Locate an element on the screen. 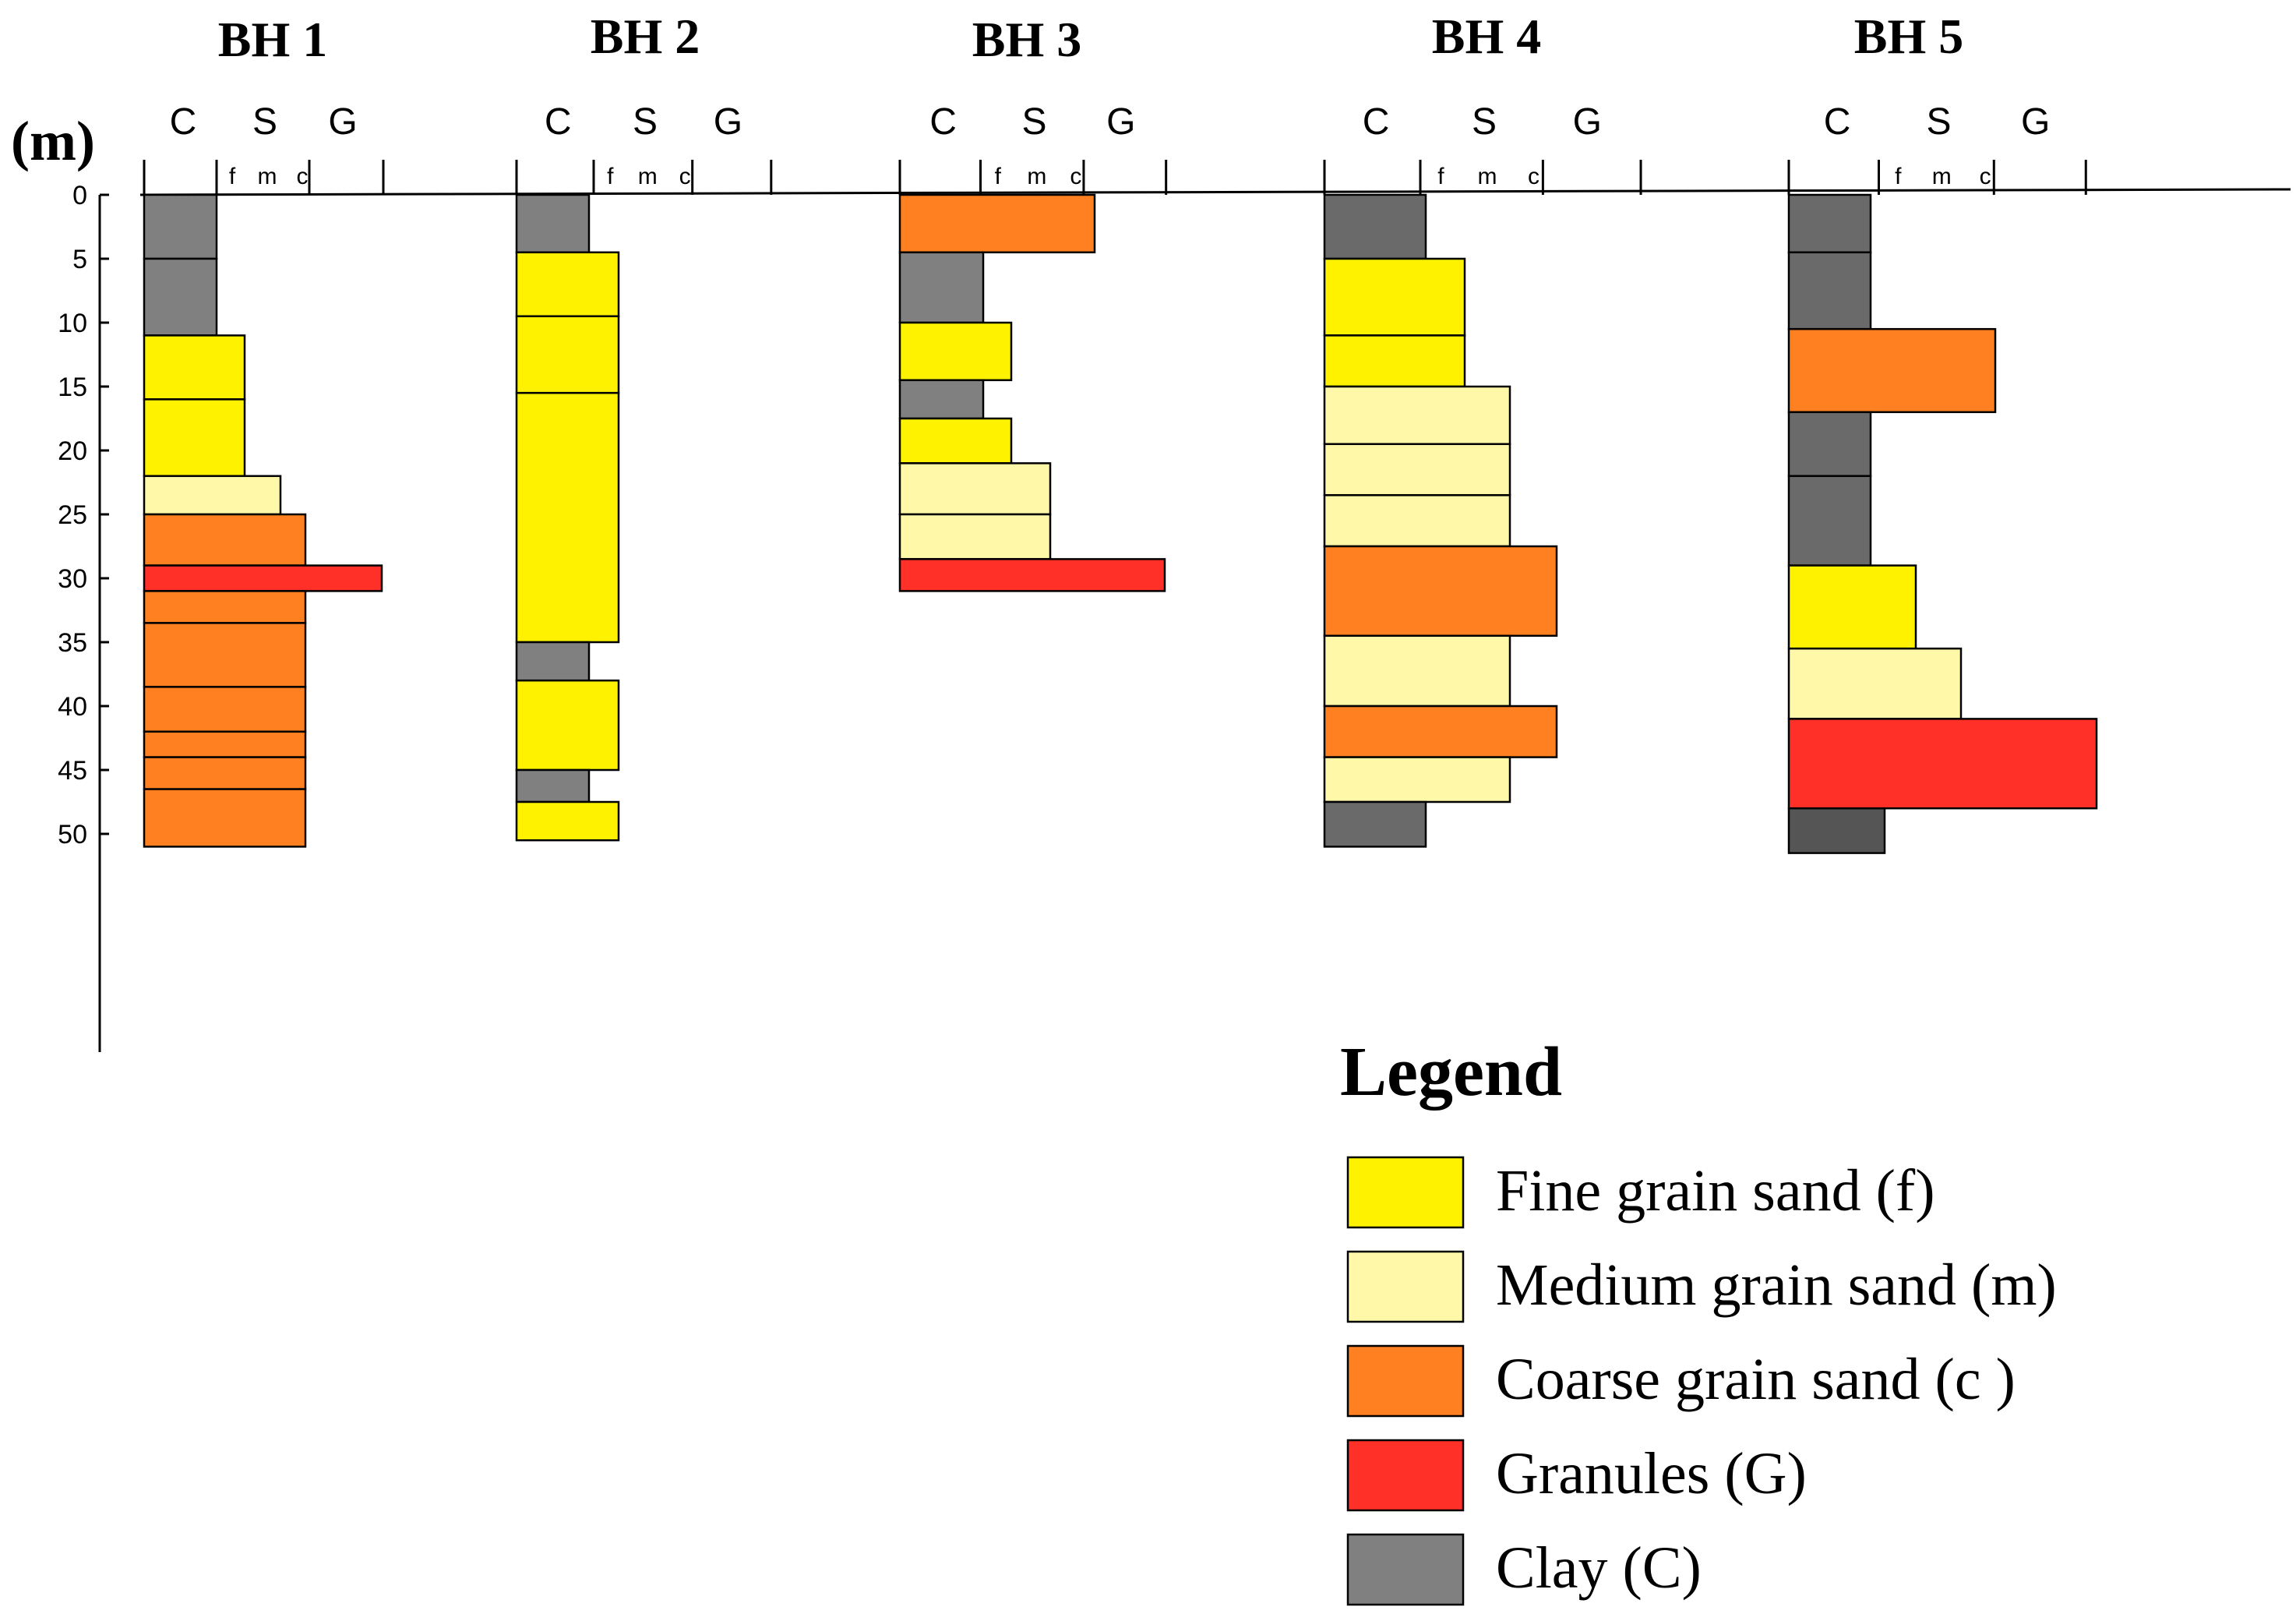 The height and width of the screenshot is (1614, 2296). legend-item-clay: Clay (C) is located at coordinates (1524, 1569).